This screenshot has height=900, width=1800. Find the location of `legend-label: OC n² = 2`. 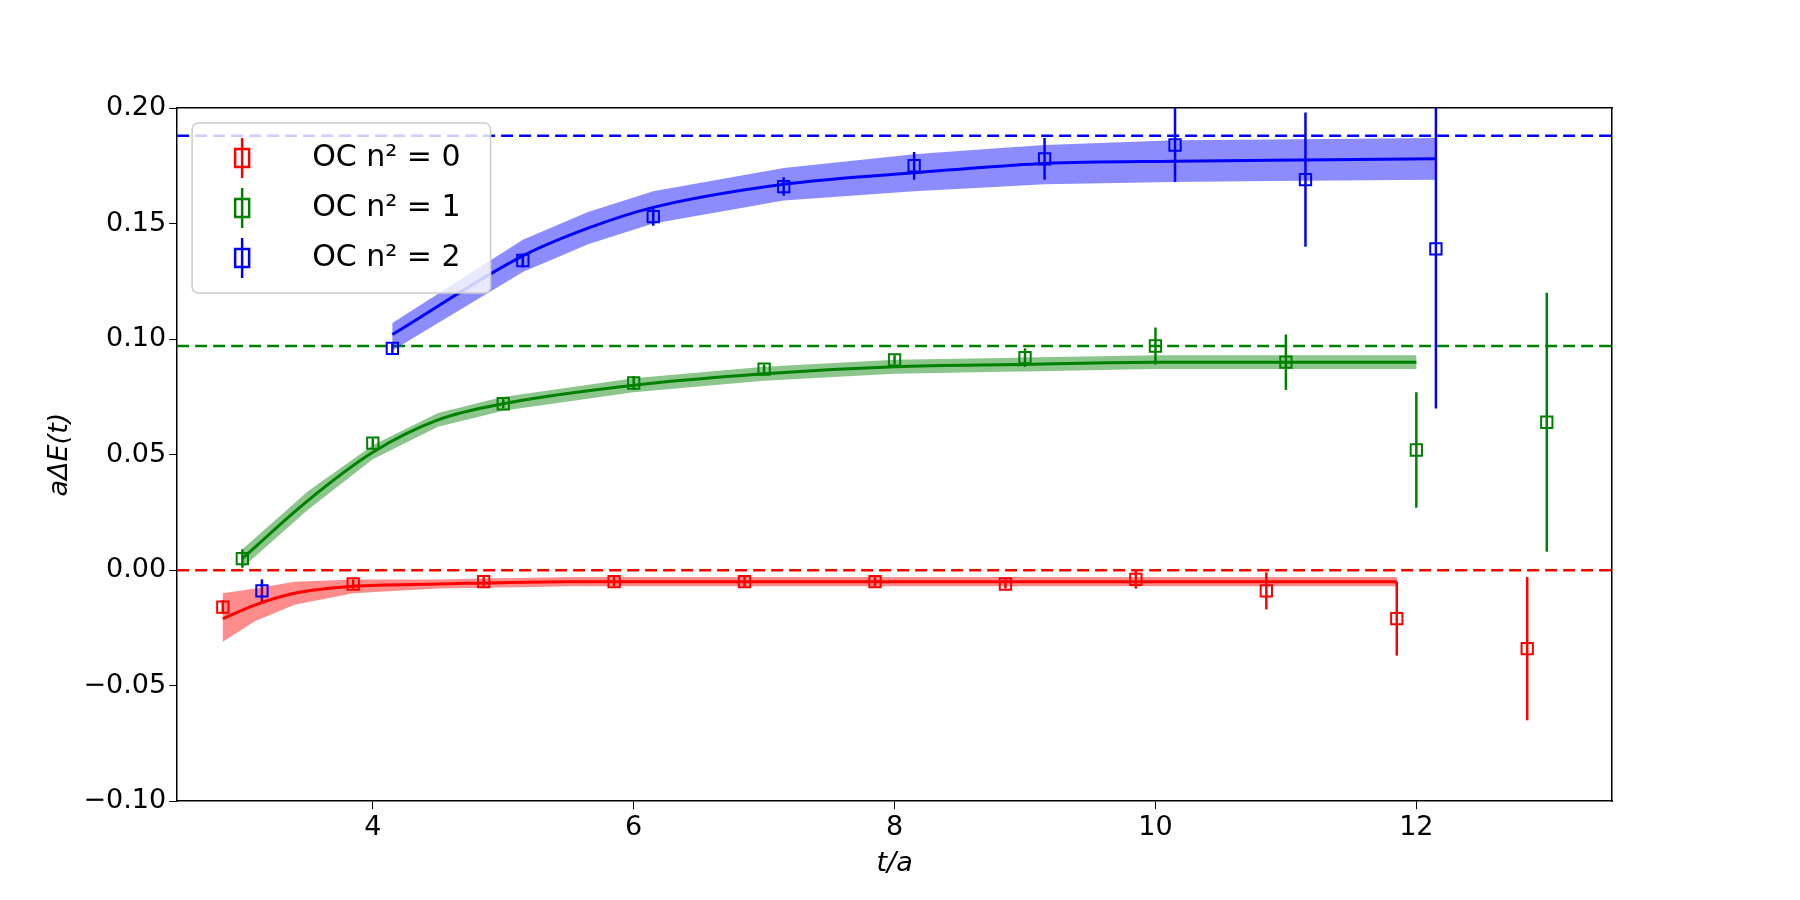

legend-label: OC n² = 2 is located at coordinates (386, 255).